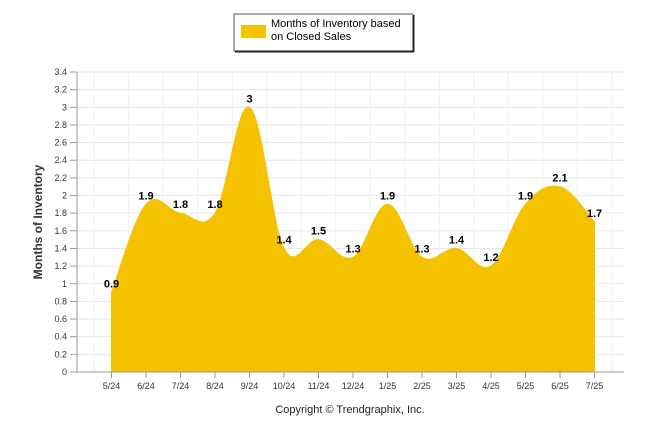 This screenshot has width=646, height=434. What do you see at coordinates (60, 354) in the screenshot?
I see `y-tick-label: 0.2` at bounding box center [60, 354].